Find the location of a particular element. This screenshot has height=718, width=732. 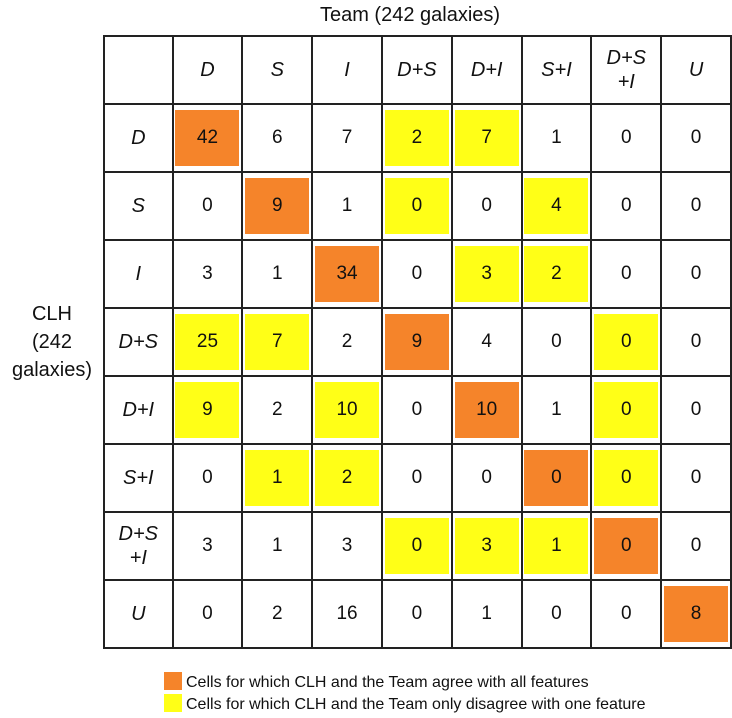

table-row: D 42 6 7 2 7 1 0 0 is located at coordinates (417, 138).